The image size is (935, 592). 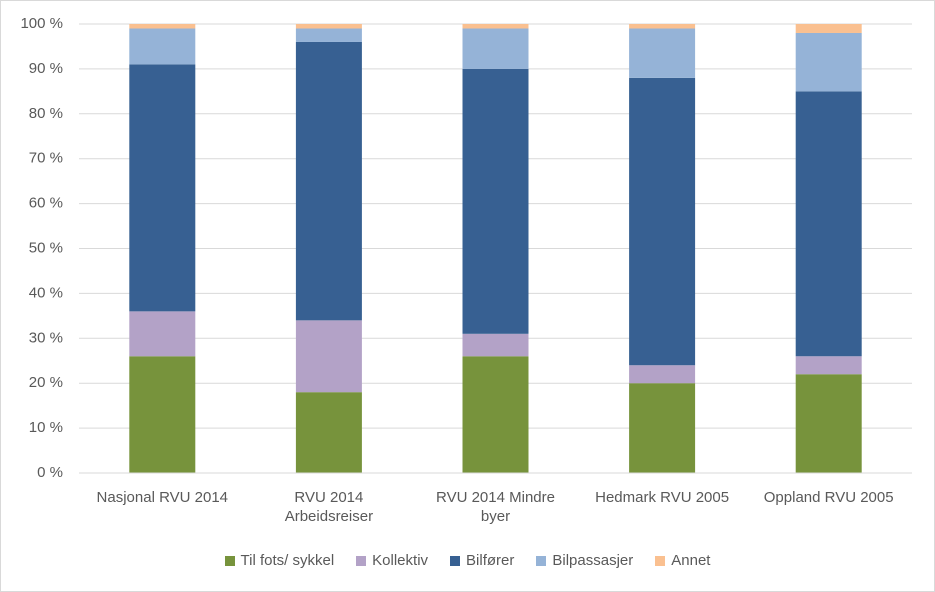 What do you see at coordinates (593, 560) in the screenshot?
I see `legend-label: Bilpassasjer` at bounding box center [593, 560].